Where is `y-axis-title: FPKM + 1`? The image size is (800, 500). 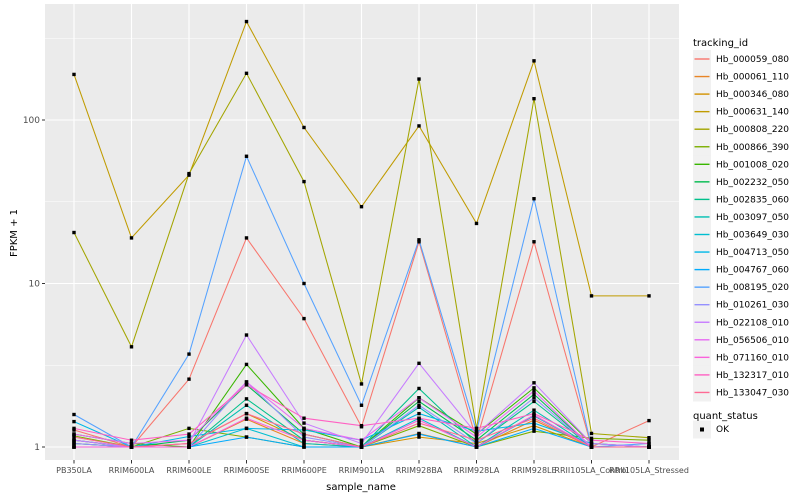 y-axis-title: FPKM + 1 is located at coordinates (14, 233).